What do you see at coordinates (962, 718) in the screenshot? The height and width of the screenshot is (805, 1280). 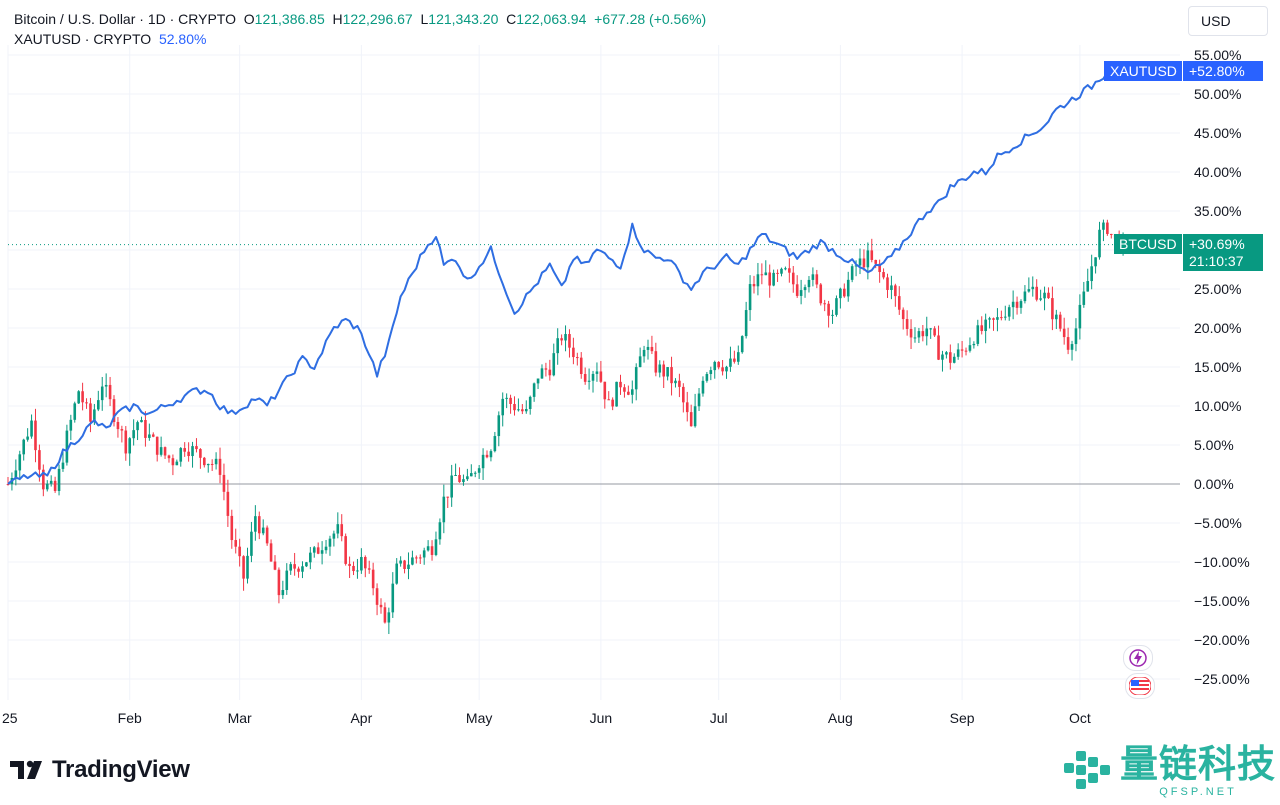 I see `x-tick-label: Sep` at bounding box center [962, 718].